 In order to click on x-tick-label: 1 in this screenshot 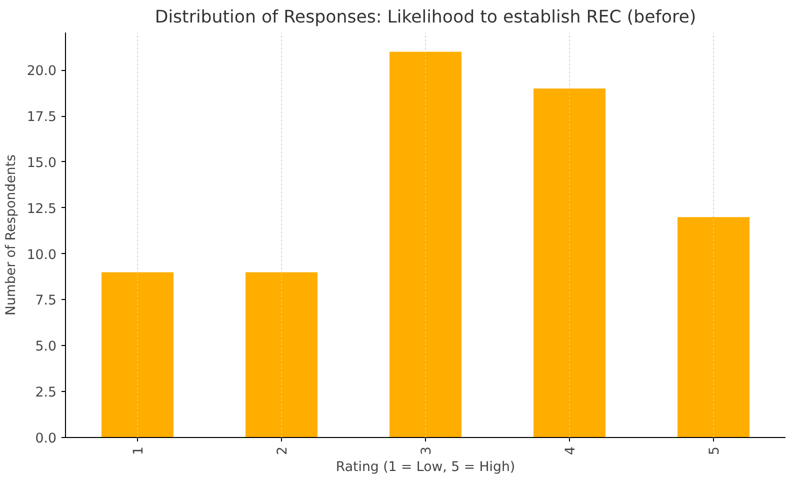, I will do `click(139, 450)`.